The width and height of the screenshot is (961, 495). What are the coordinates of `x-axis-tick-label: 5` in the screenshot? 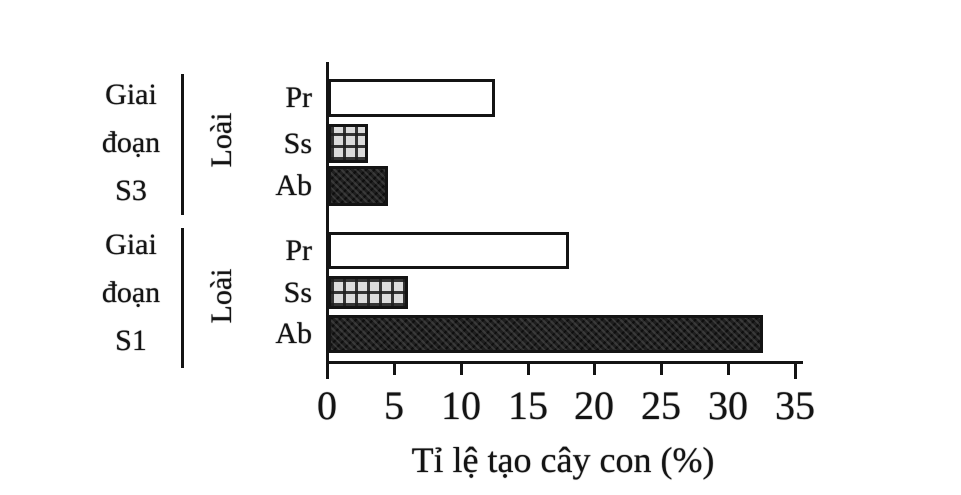 It's located at (394, 405).